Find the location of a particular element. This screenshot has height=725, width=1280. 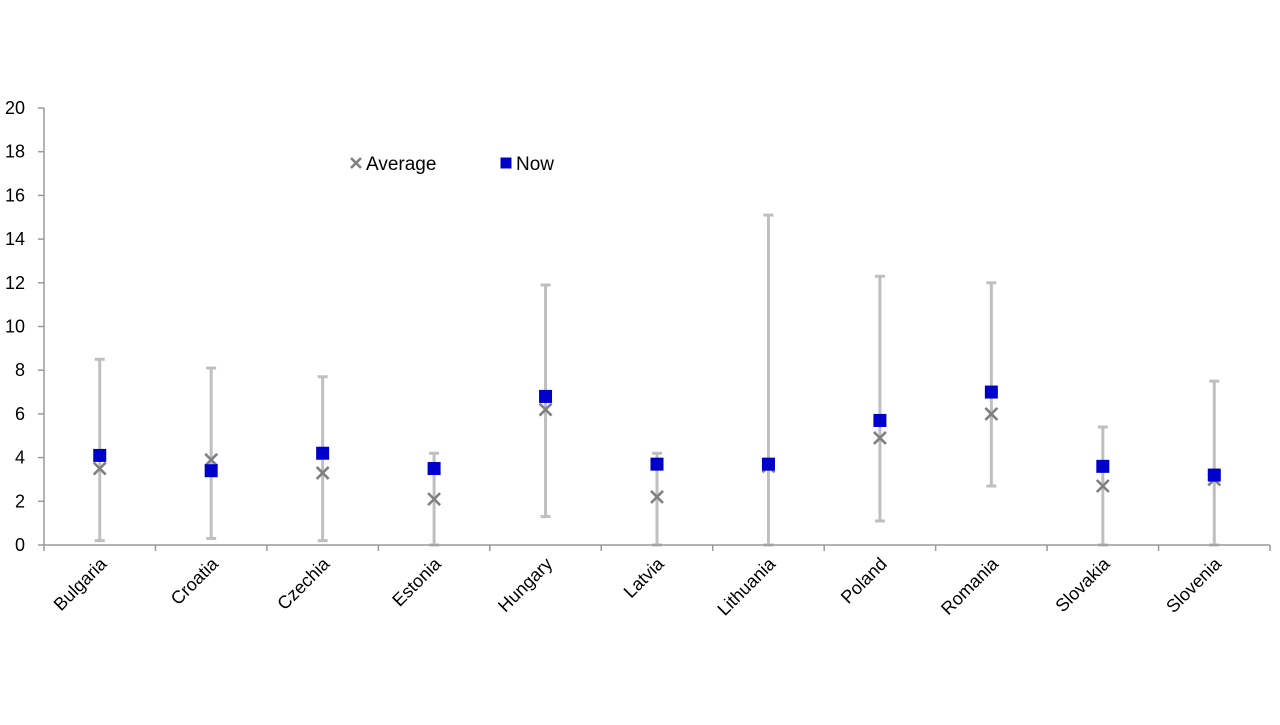

y-tick-label: 4 is located at coordinates (20, 458).